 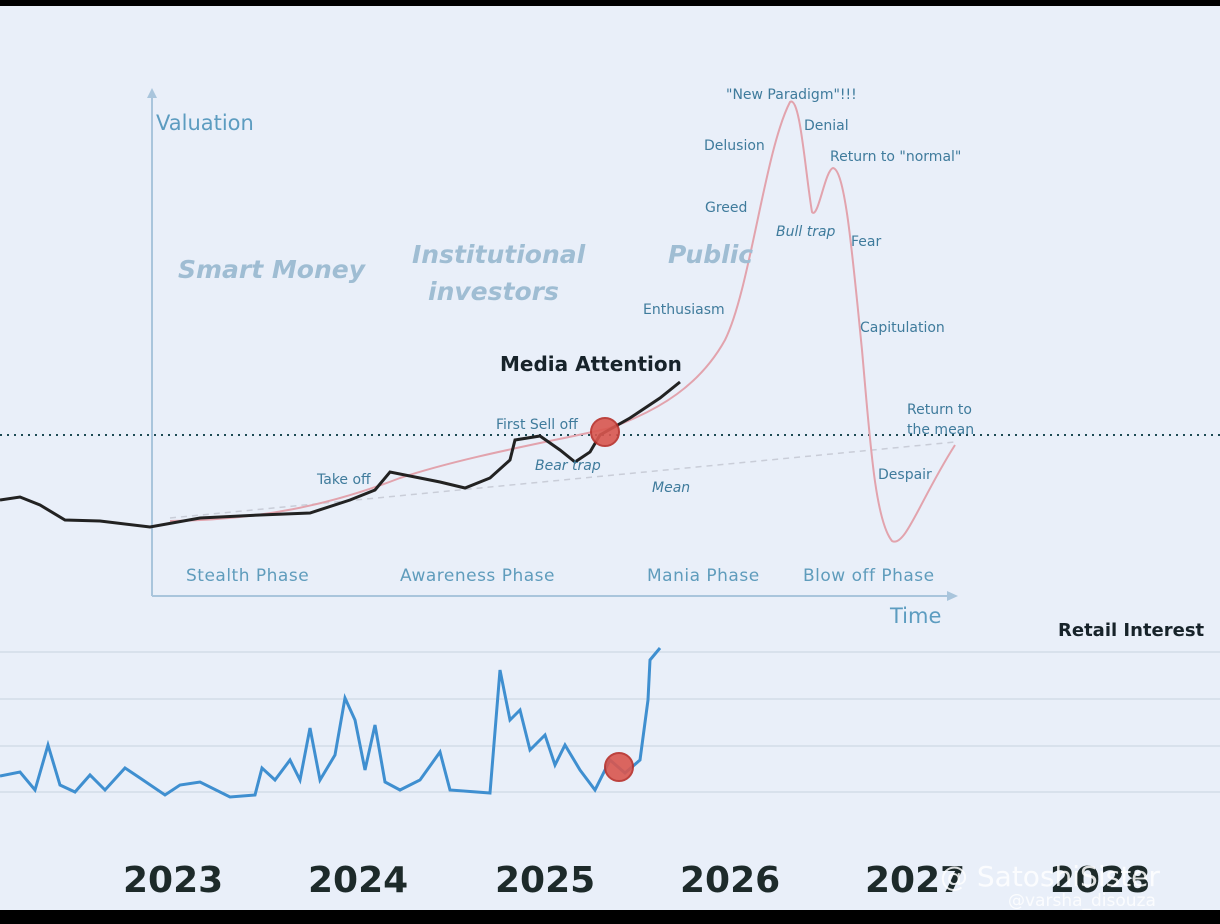 I want to click on watermark: @ SatoshiSister, so click(x=1050, y=876).